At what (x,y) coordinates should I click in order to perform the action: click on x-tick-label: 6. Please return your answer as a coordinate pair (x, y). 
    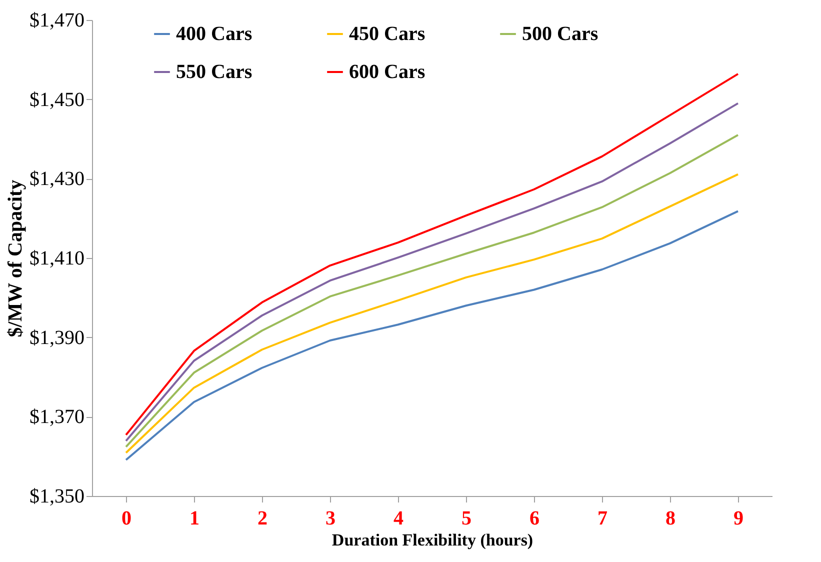
    Looking at the image, I should click on (535, 519).